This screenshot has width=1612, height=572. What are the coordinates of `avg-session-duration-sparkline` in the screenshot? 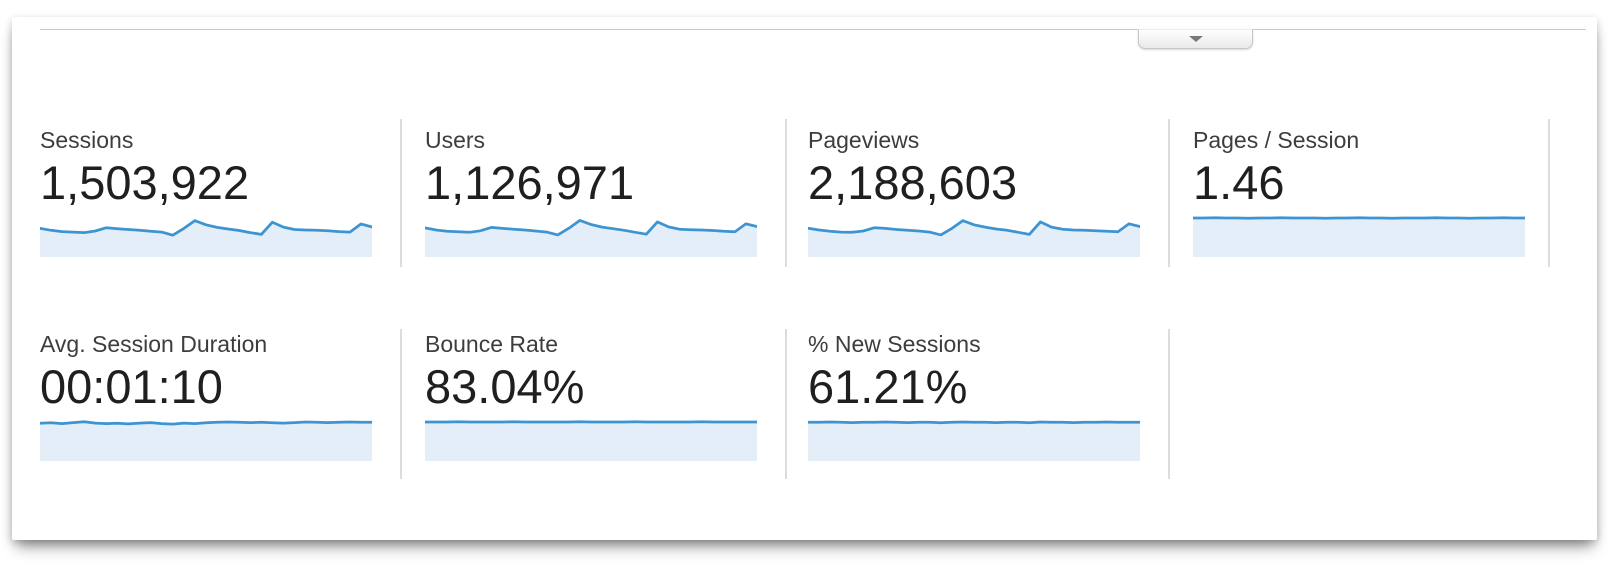 It's located at (206, 440).